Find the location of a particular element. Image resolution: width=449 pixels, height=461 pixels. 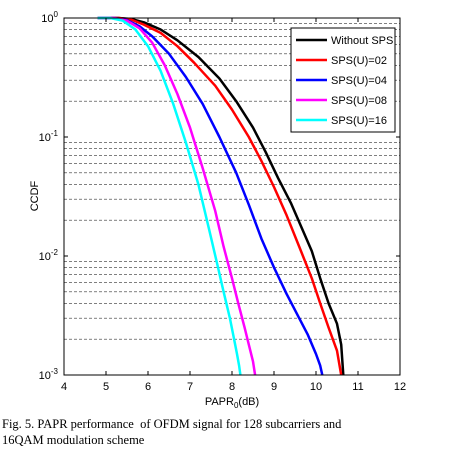

y-tick-label: 10⁰ is located at coordinates (49, 17).